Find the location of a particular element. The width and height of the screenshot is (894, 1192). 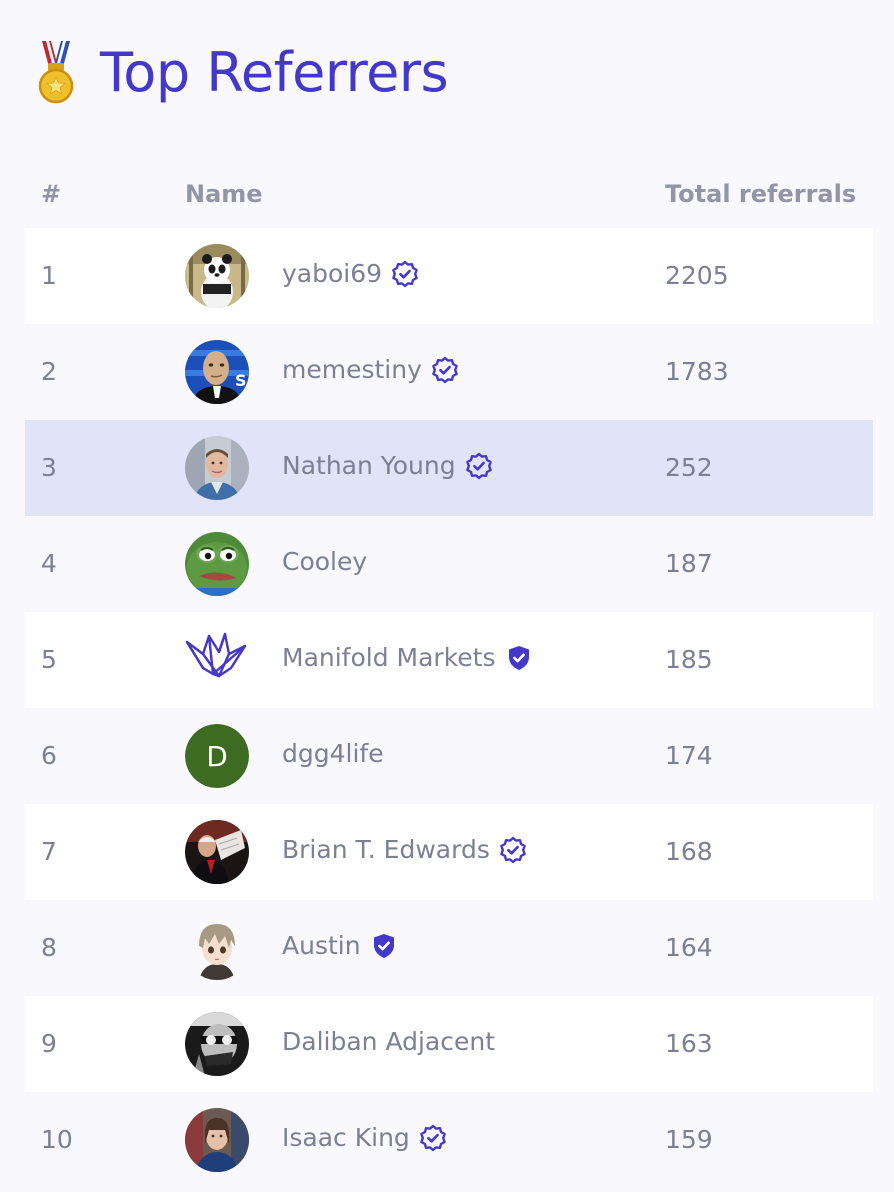

user-name-cell: dgg4life is located at coordinates (333, 753).